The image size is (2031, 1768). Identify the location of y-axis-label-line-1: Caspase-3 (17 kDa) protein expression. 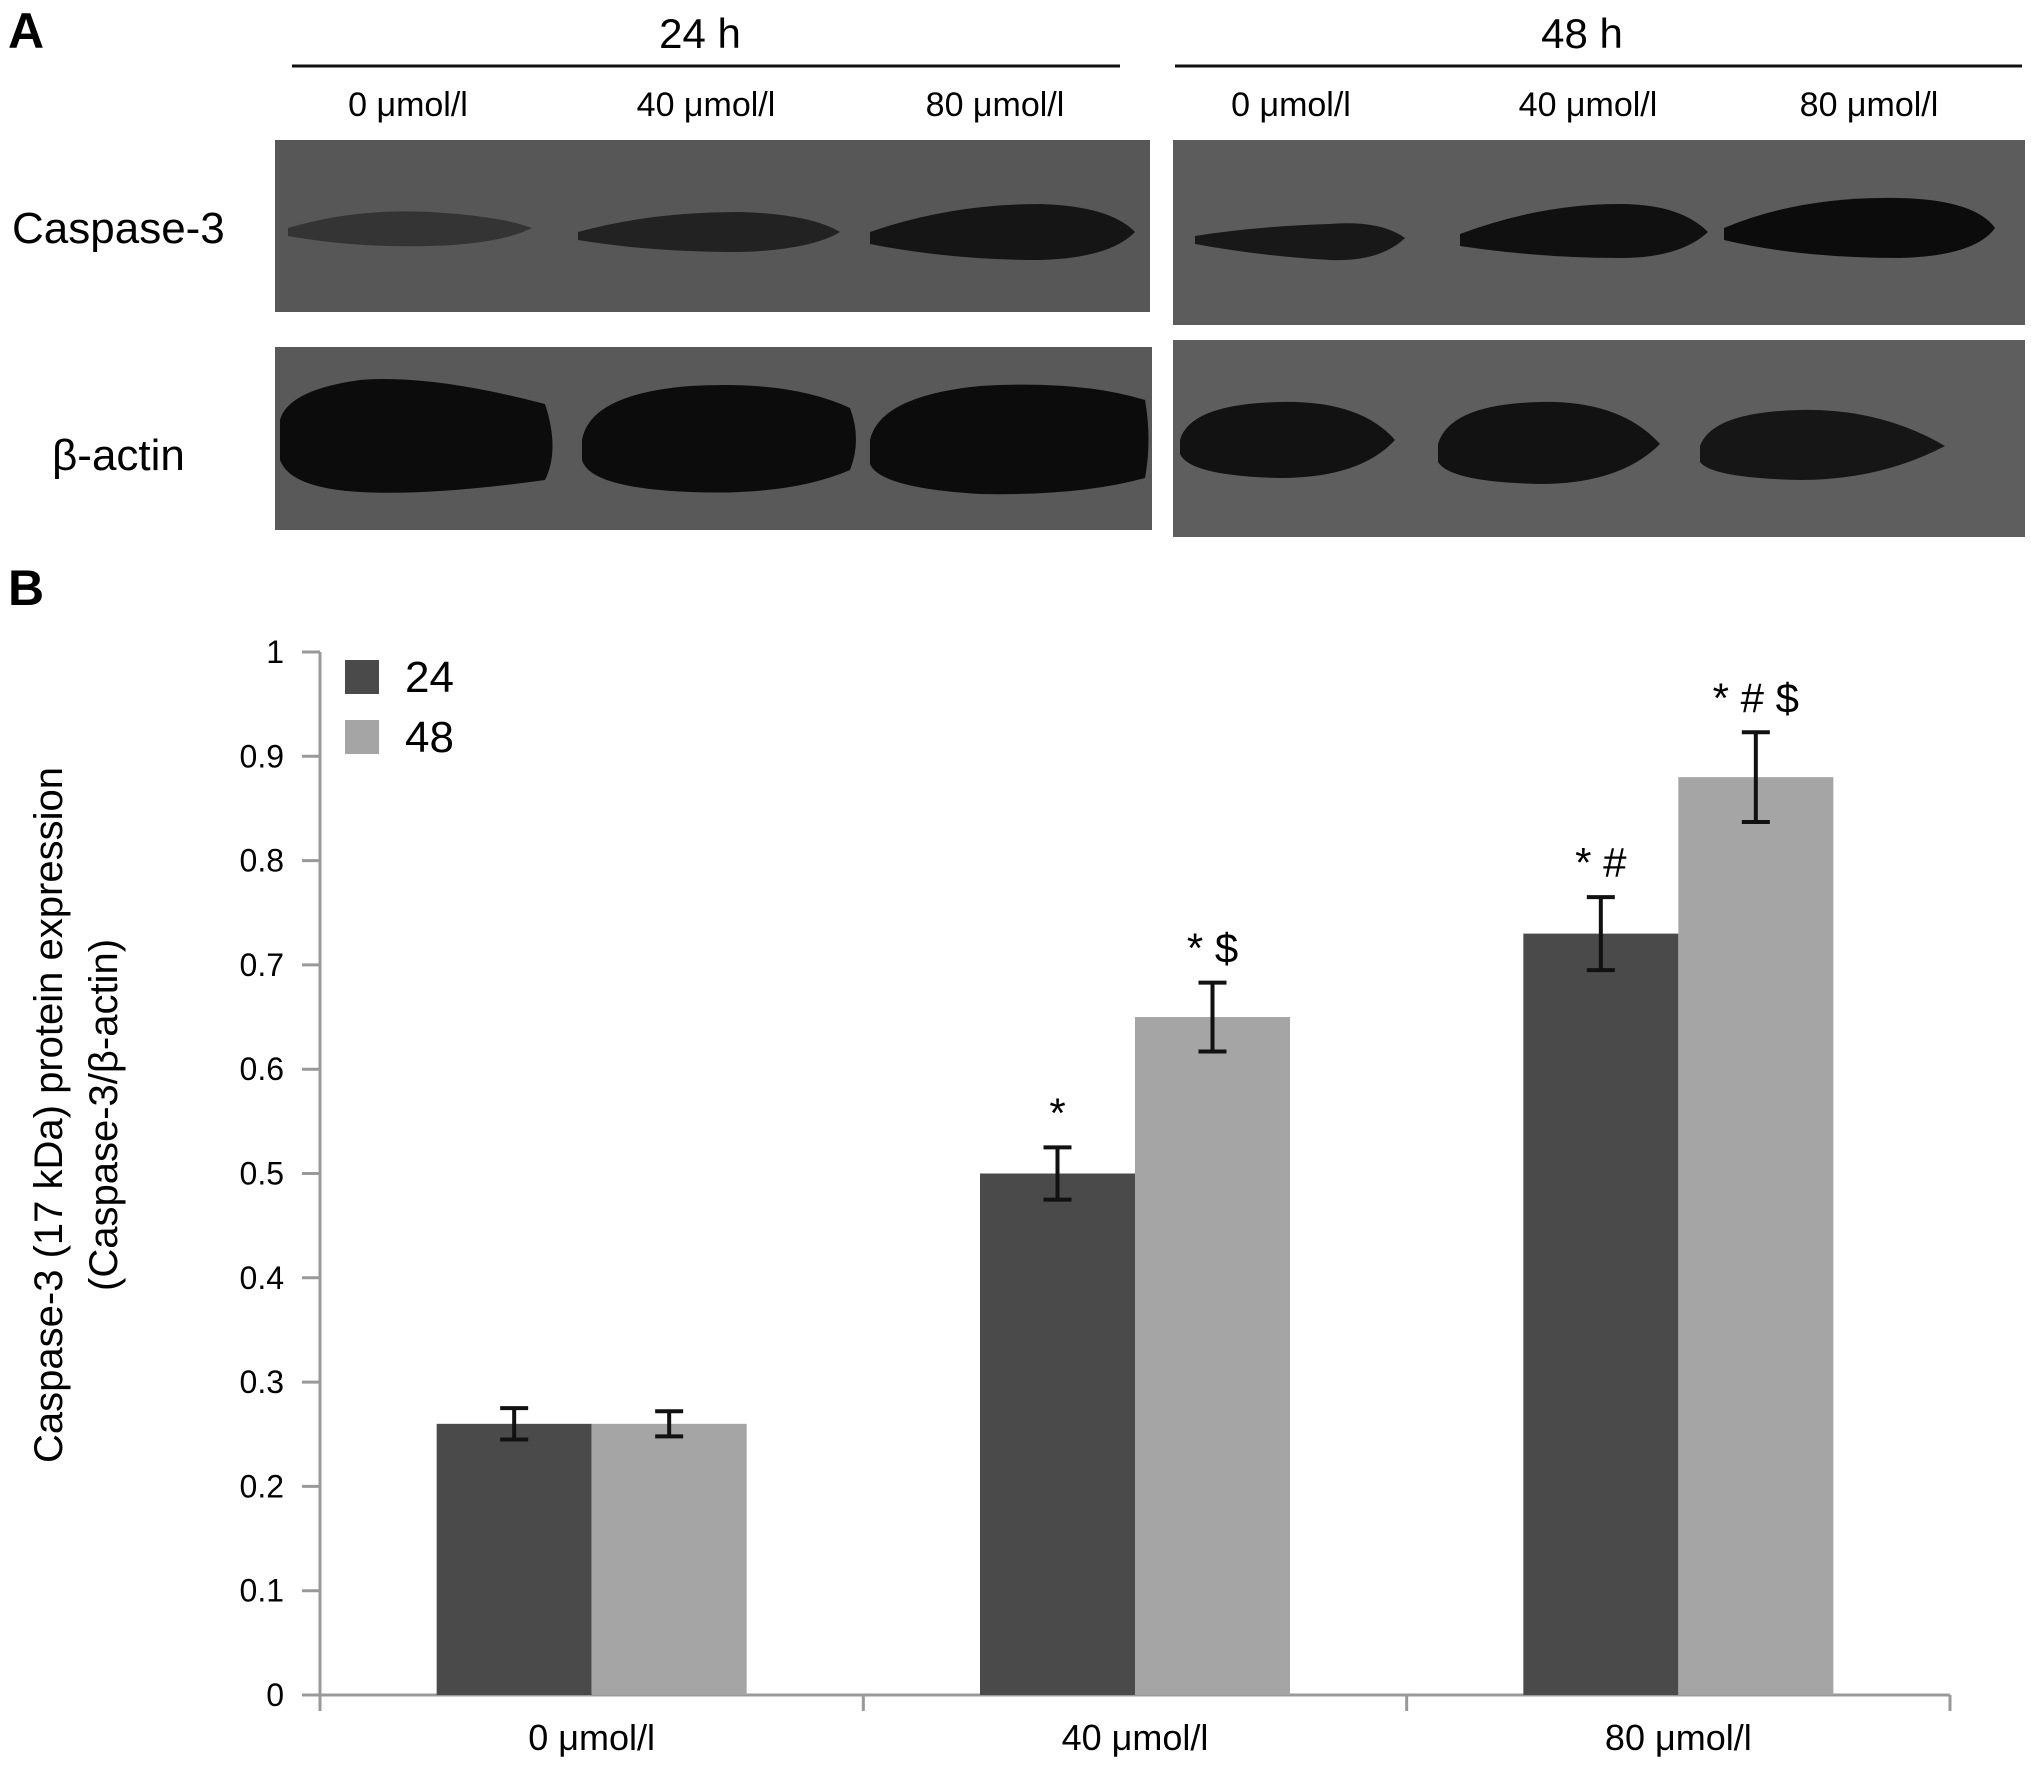
(49, 1115).